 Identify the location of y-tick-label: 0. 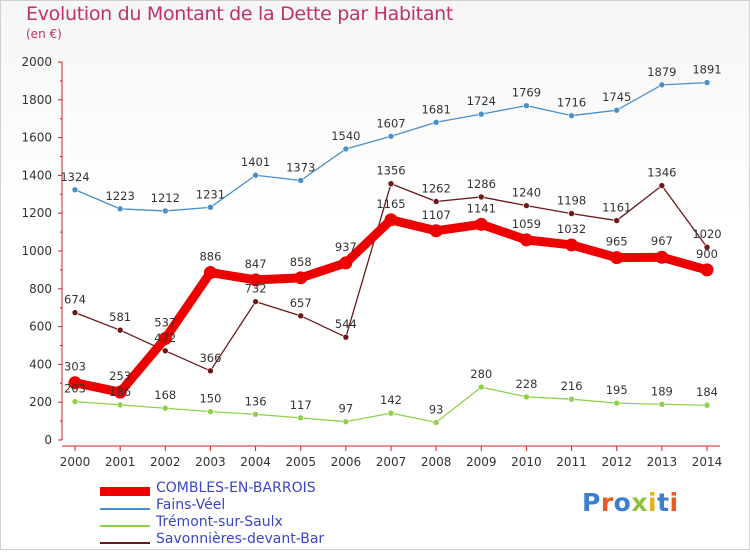
(48, 440).